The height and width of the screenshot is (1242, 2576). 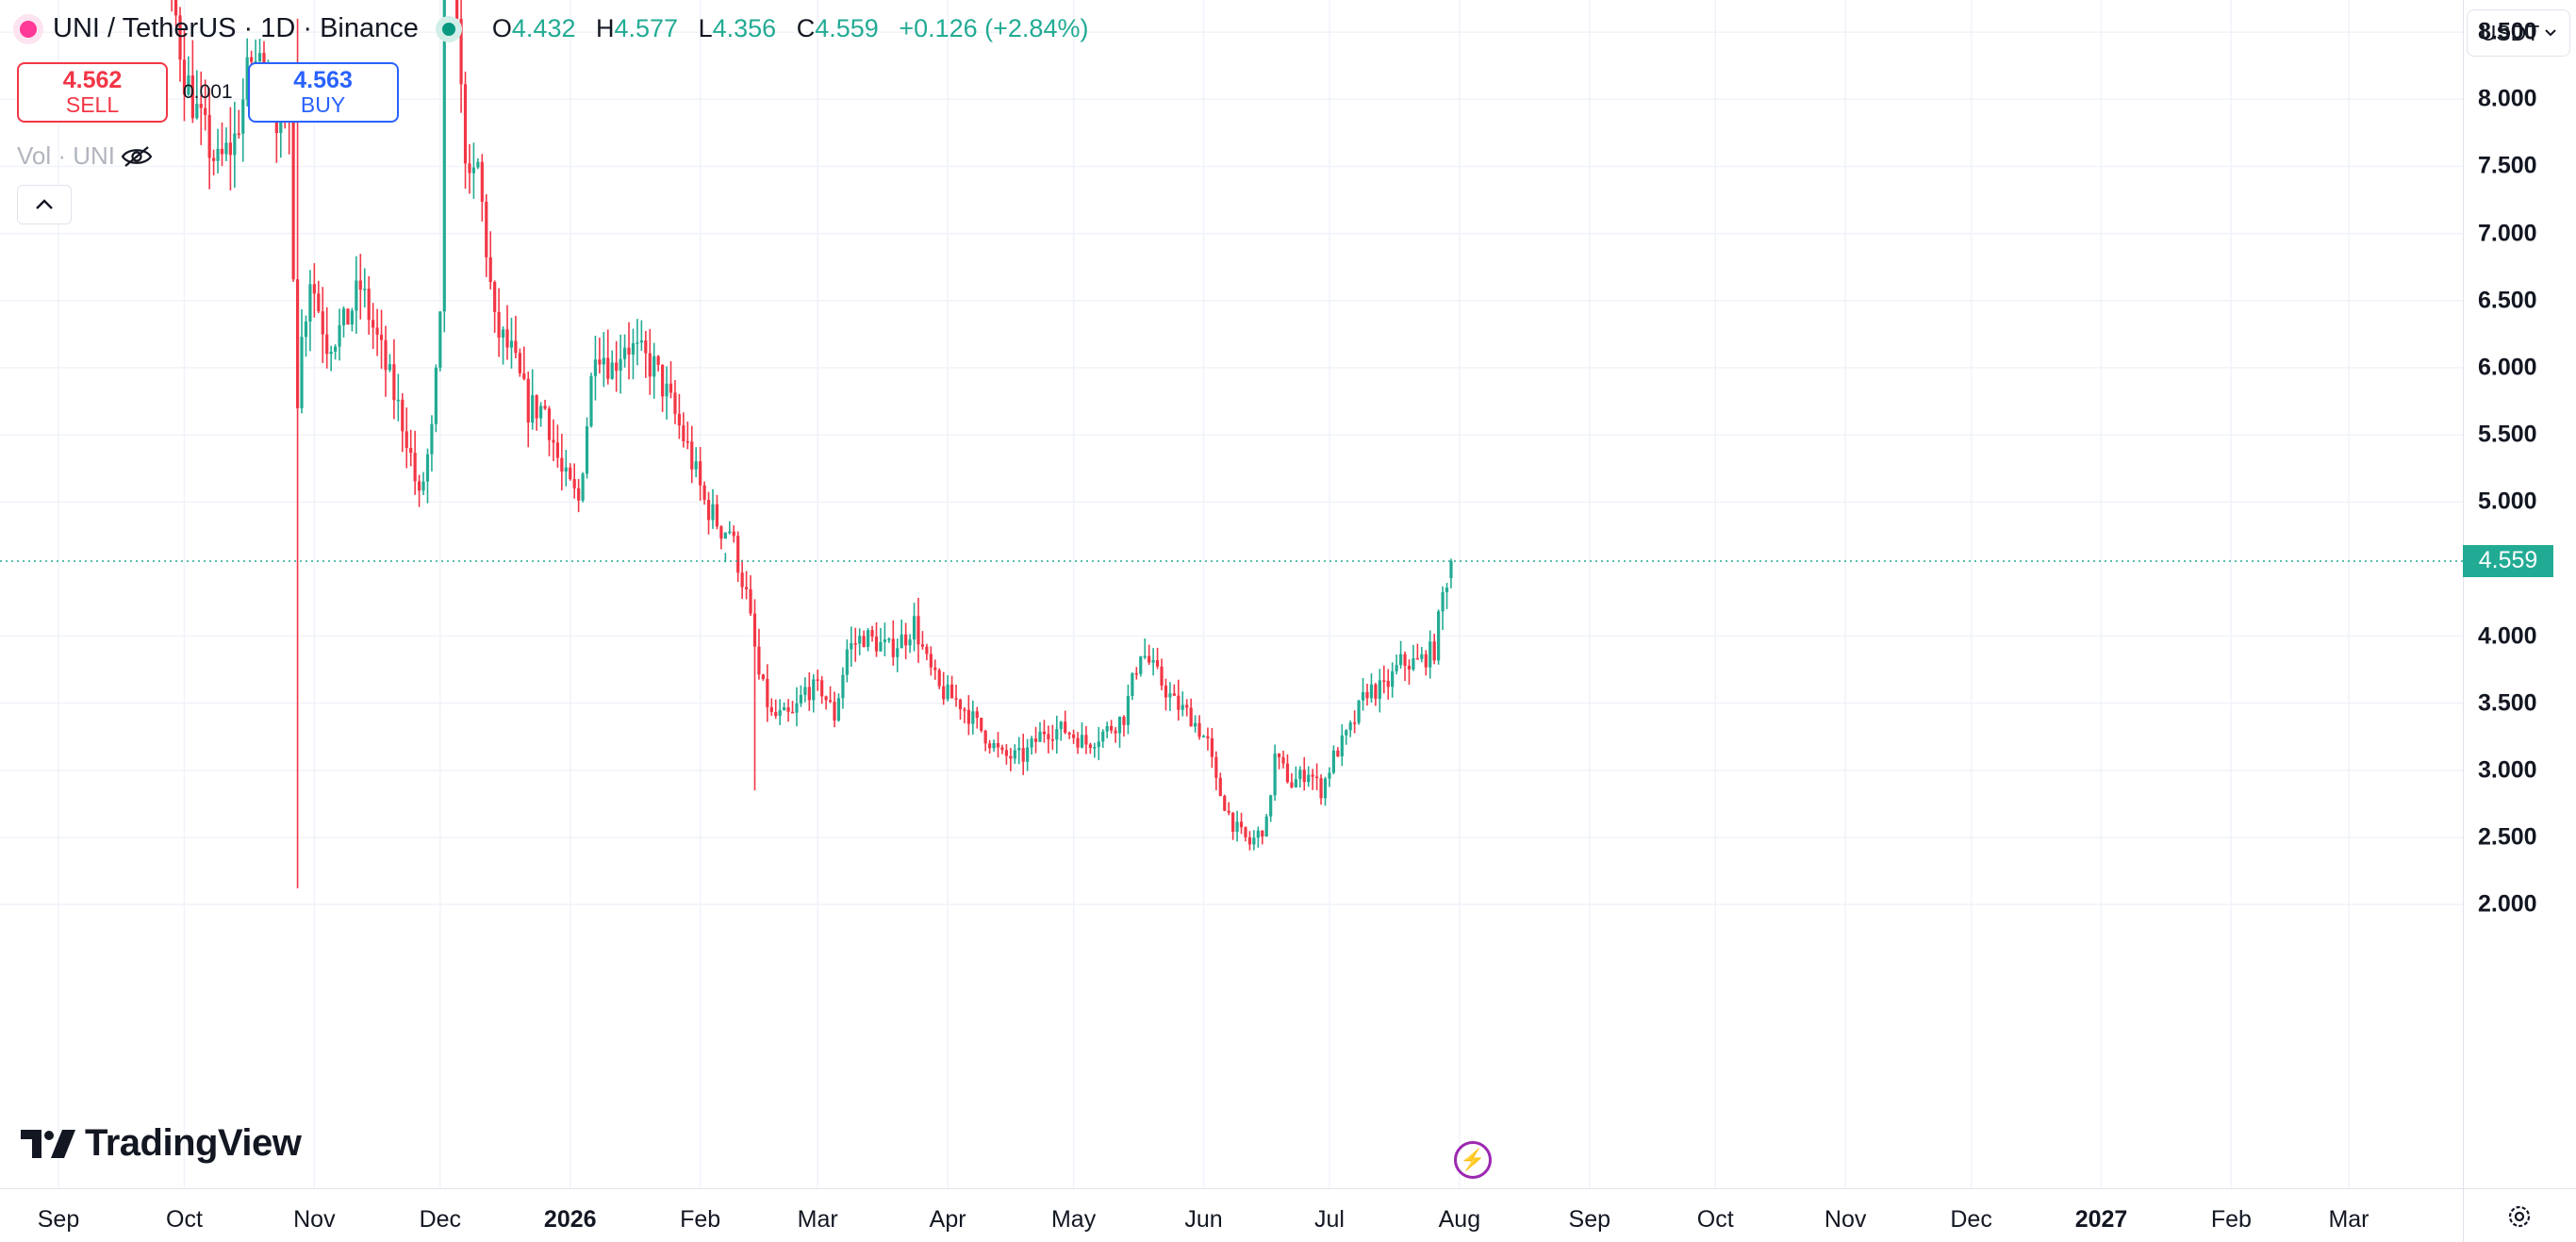 I want to click on change-value: +0.126 (+2.84%), so click(x=994, y=28).